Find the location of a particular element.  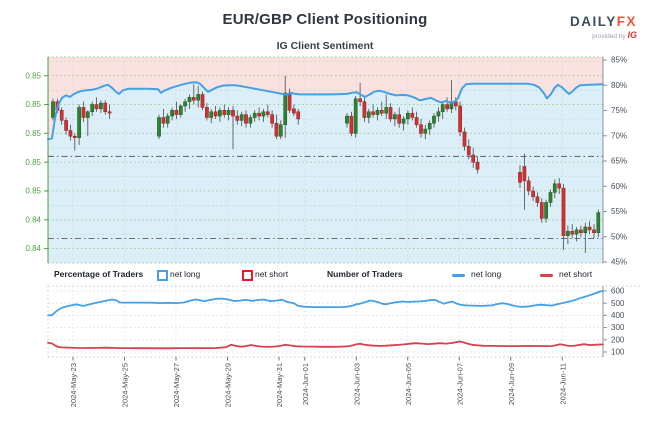

svg-text: 600 is located at coordinates (618, 291).